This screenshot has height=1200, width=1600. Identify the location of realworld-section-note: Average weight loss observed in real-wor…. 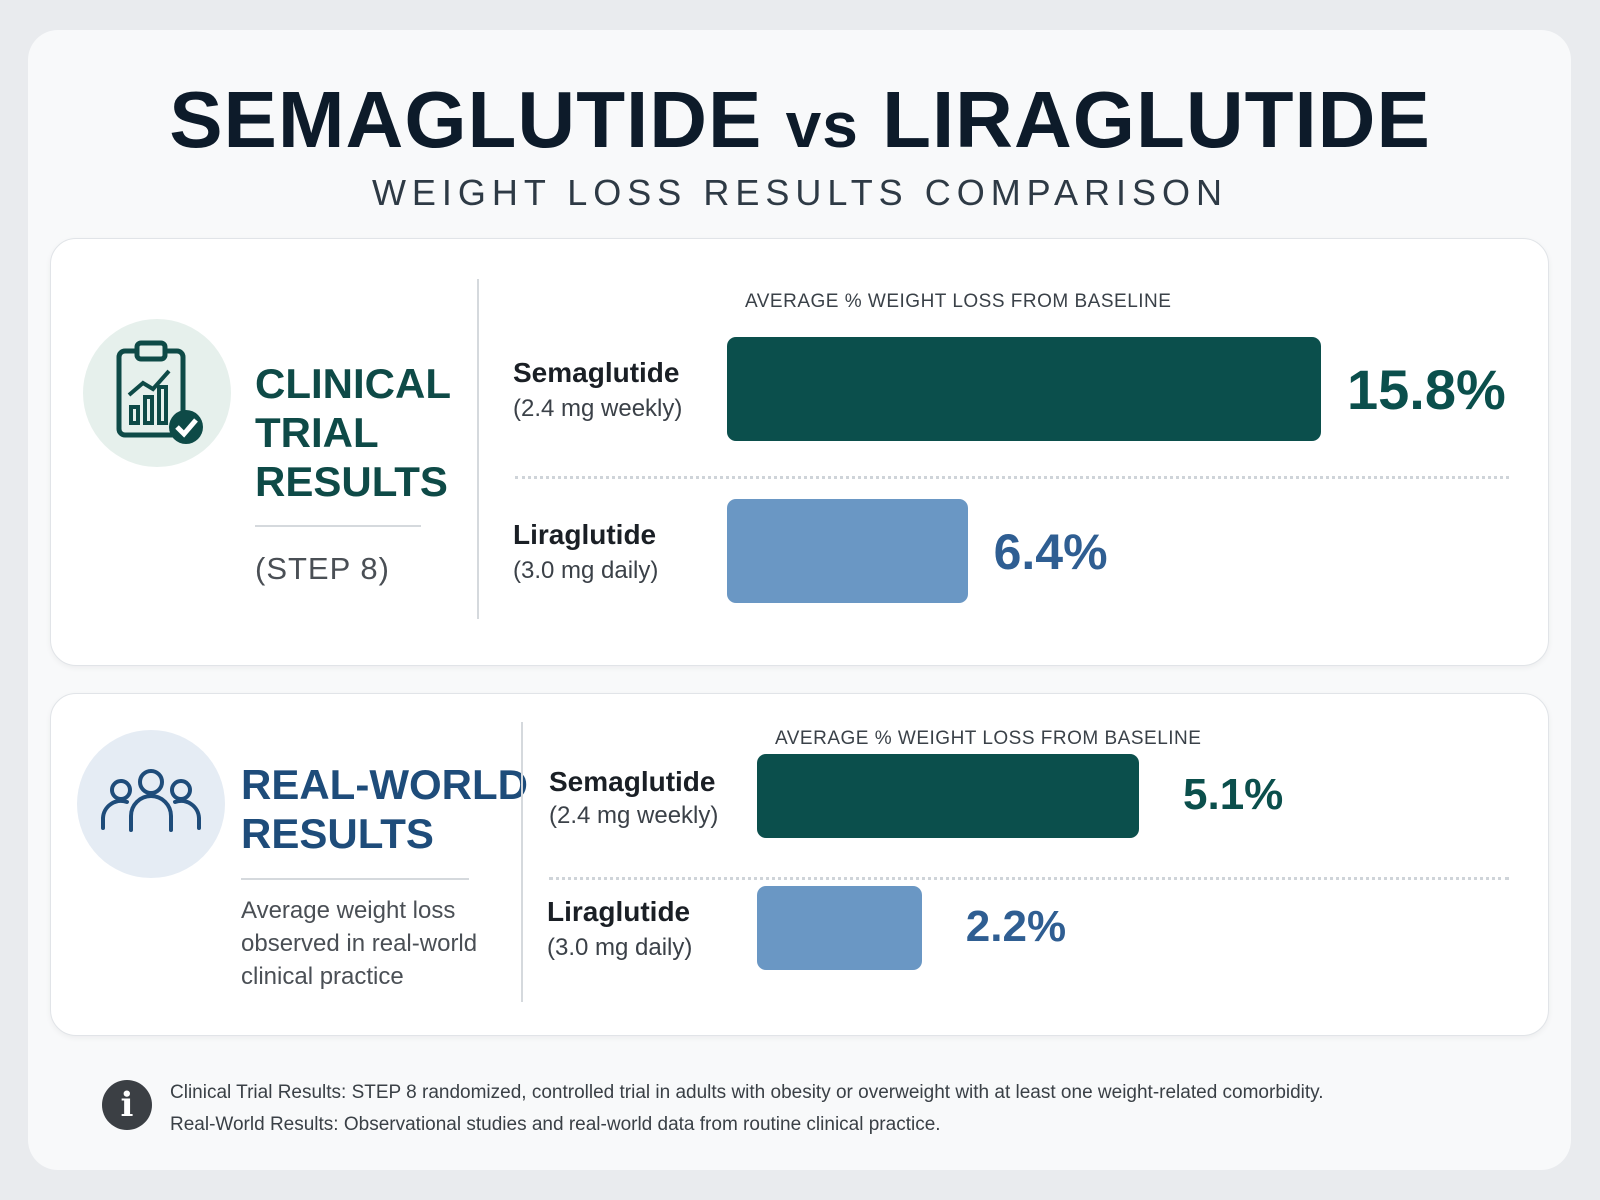
(359, 943).